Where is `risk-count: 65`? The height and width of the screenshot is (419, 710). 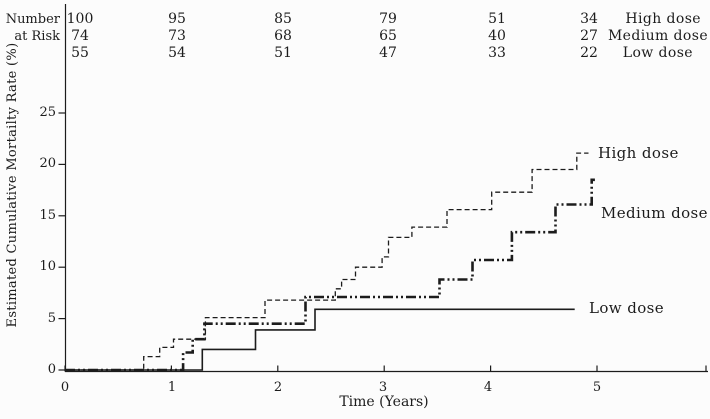 risk-count: 65 is located at coordinates (388, 36).